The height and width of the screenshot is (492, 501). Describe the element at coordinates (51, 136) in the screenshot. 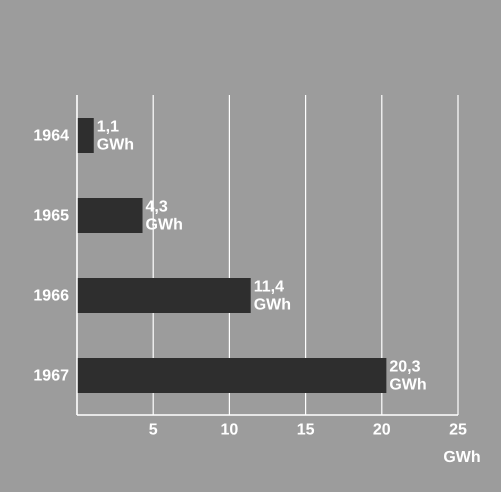

I see `y-tick-label: 1964` at that location.